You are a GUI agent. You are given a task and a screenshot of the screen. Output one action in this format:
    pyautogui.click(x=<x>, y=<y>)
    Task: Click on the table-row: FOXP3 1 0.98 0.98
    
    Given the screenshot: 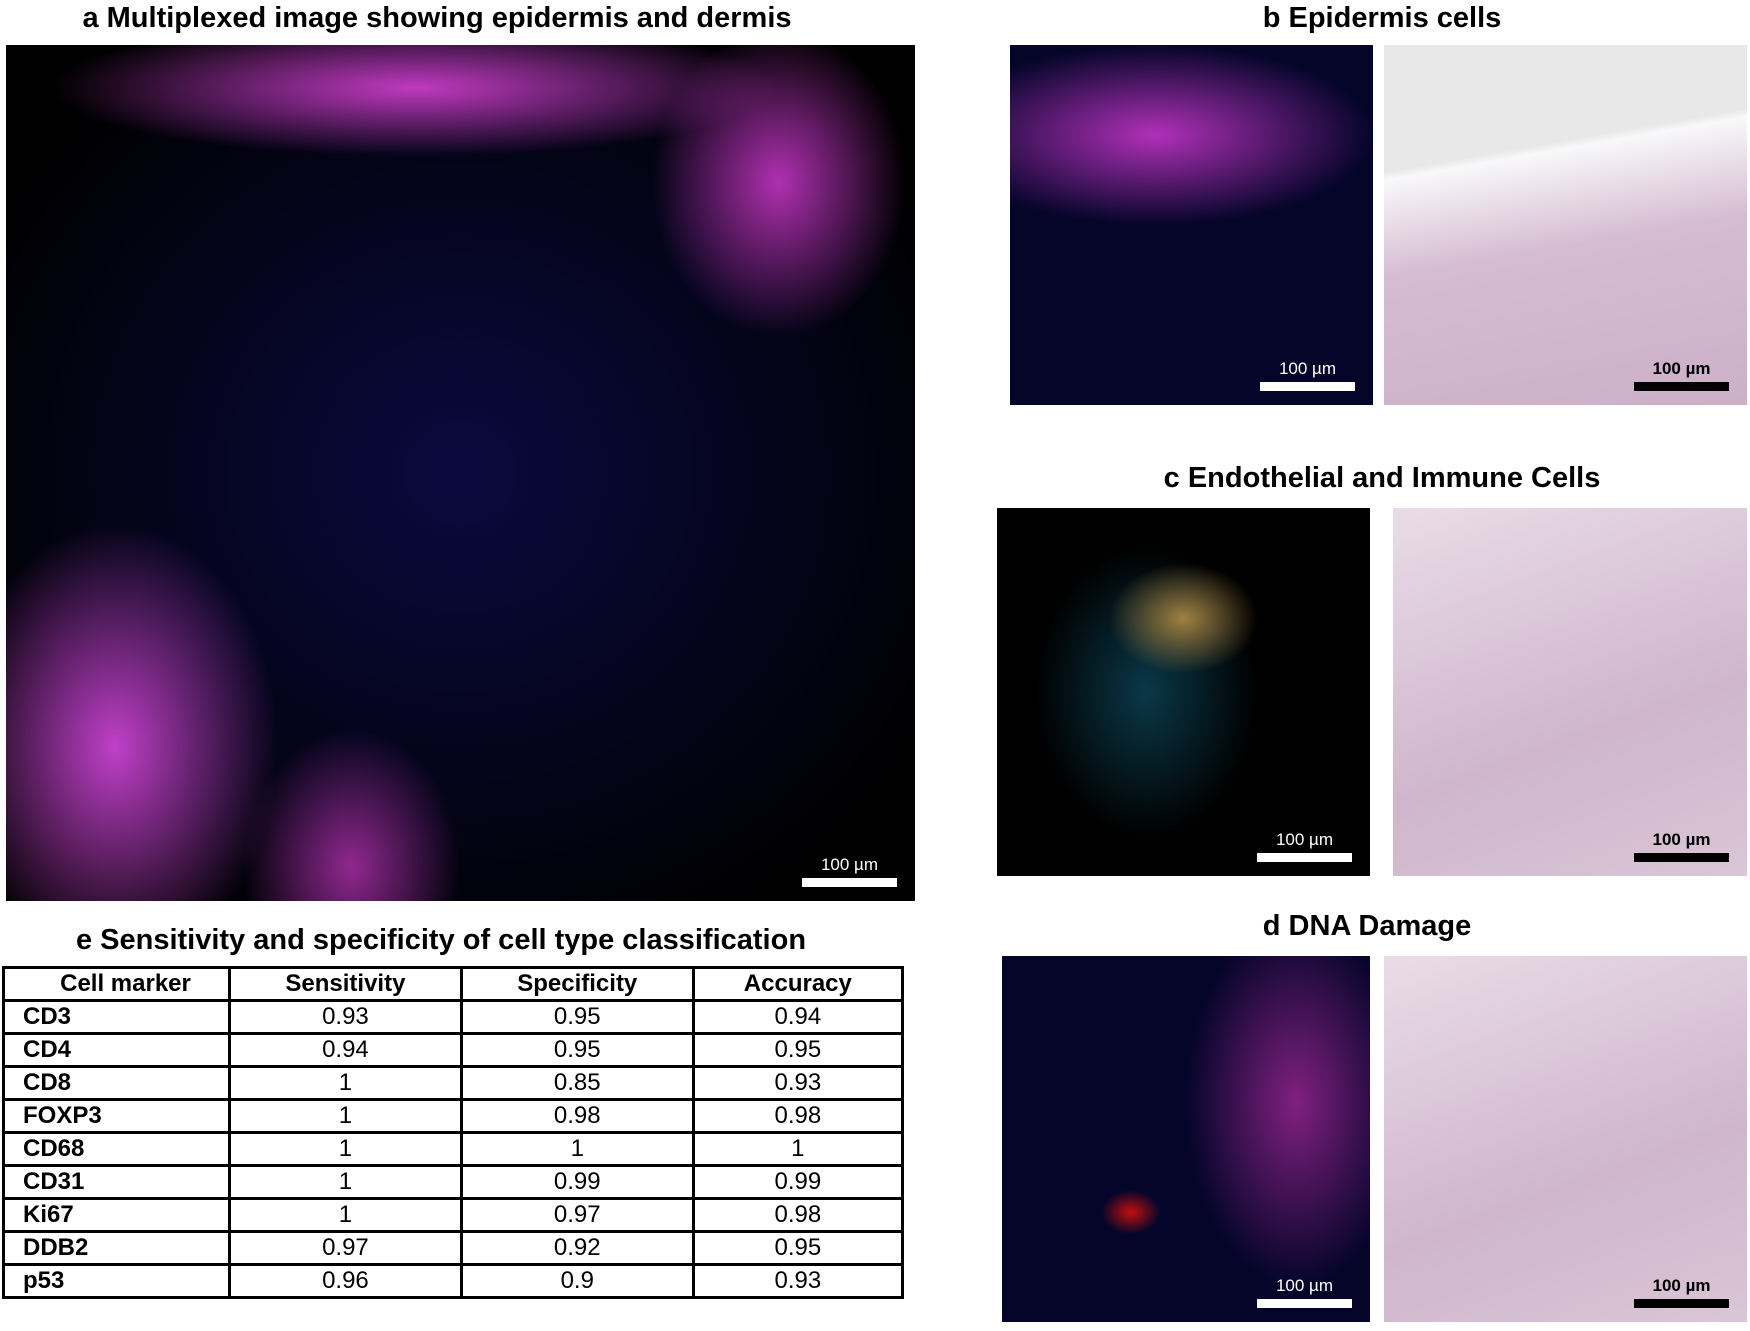 What is the action you would take?
    pyautogui.click(x=453, y=1116)
    